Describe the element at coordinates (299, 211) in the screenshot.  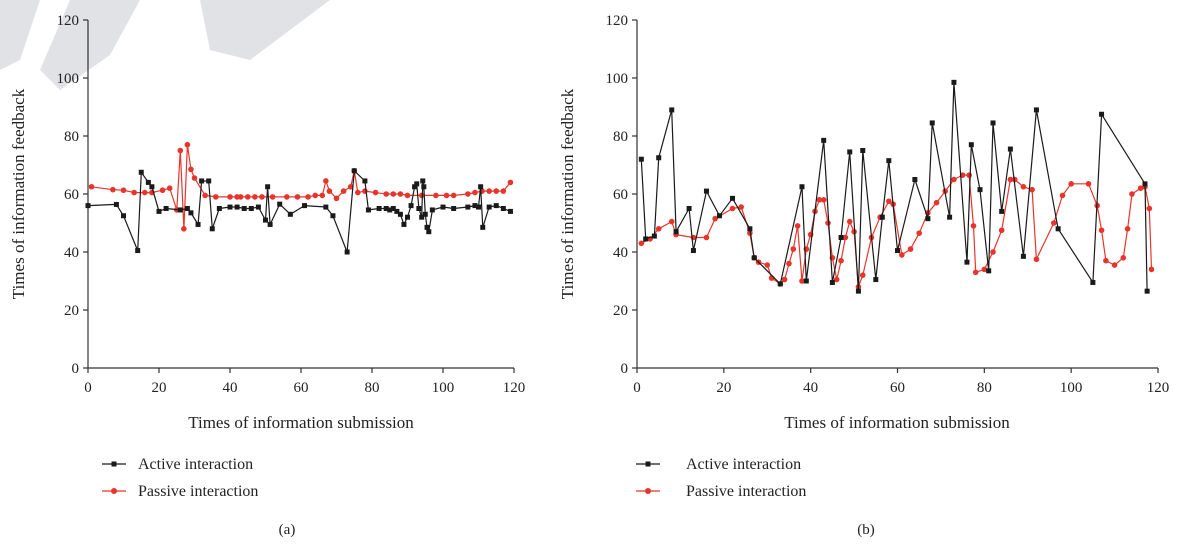
I see `series-line-active` at that location.